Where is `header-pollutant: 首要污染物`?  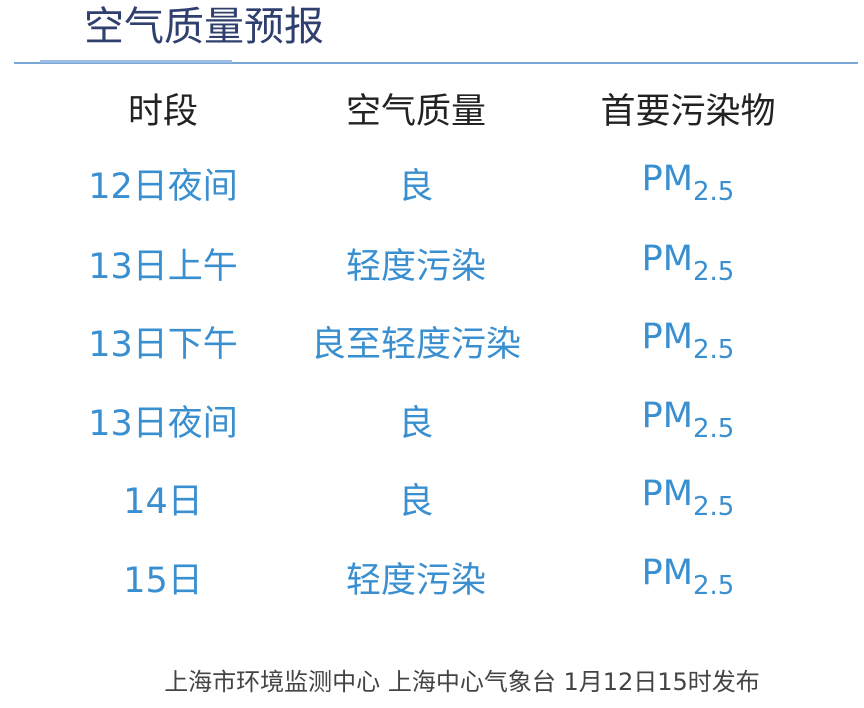
header-pollutant: 首要污染物 is located at coordinates (688, 112).